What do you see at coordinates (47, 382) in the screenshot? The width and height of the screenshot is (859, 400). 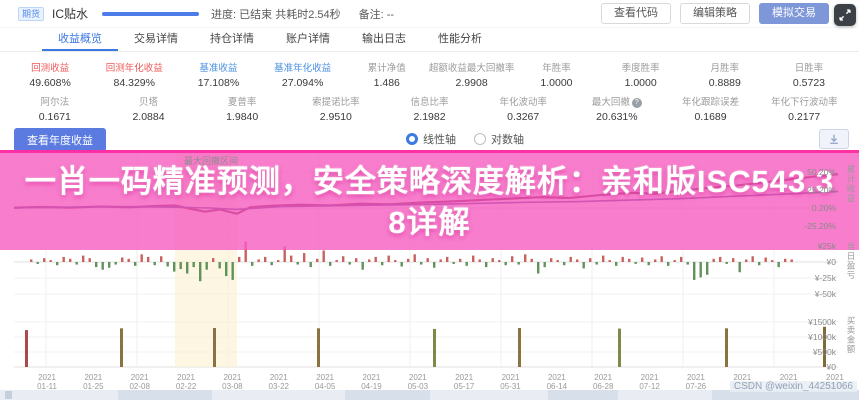 I see `x-axis-date-label: 2021 01-11` at bounding box center [47, 382].